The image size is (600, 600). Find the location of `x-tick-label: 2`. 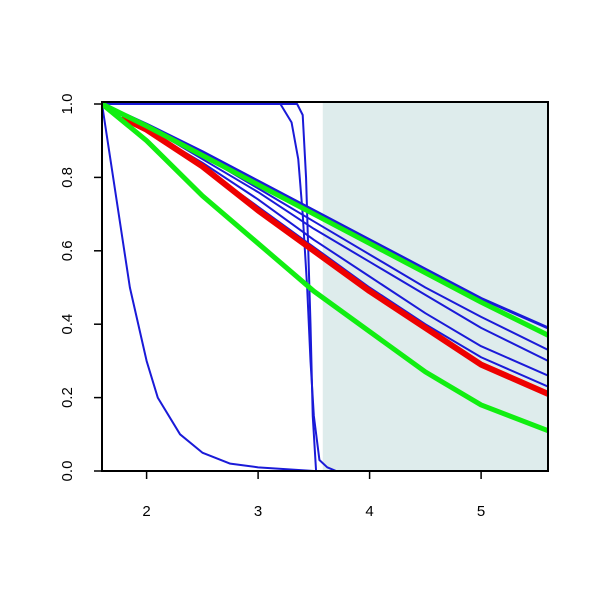

x-tick-label: 2 is located at coordinates (146, 511).